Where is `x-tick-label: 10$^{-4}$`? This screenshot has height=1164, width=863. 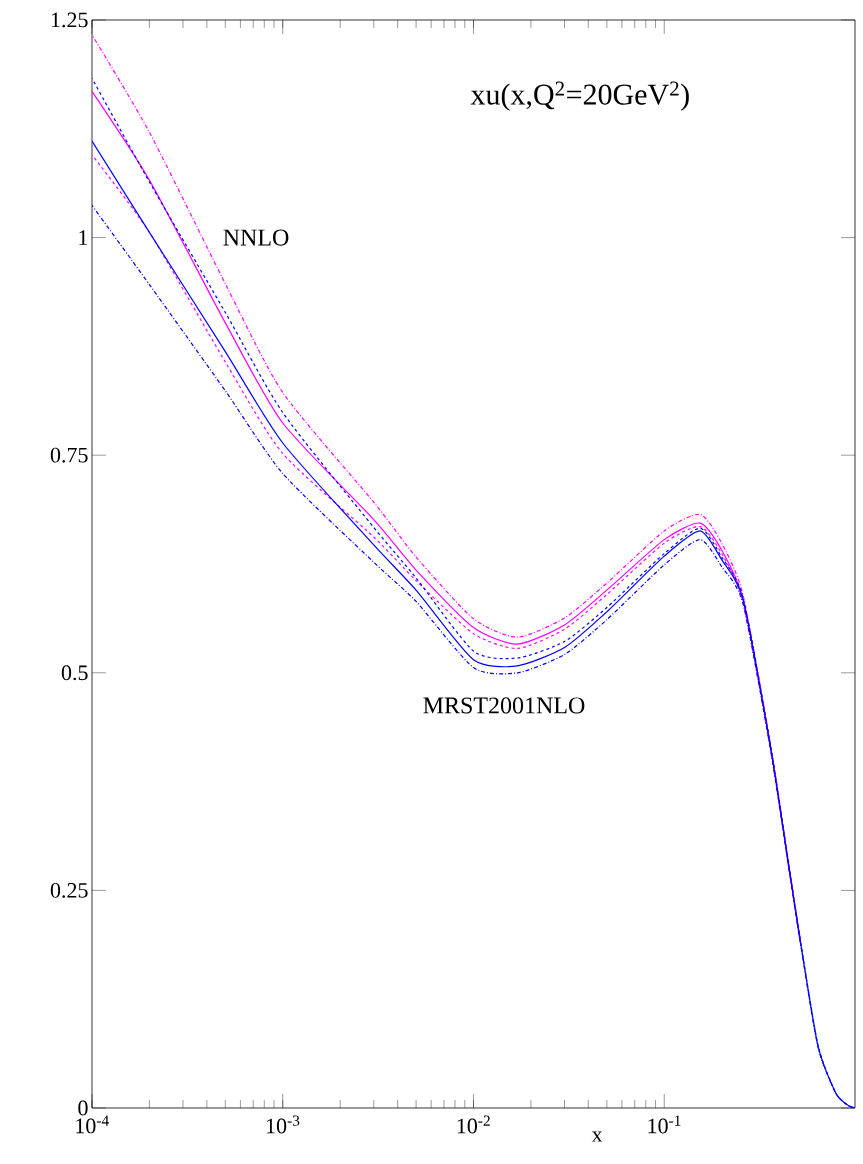 x-tick-label: 10$^{-4}$ is located at coordinates (92, 1124).